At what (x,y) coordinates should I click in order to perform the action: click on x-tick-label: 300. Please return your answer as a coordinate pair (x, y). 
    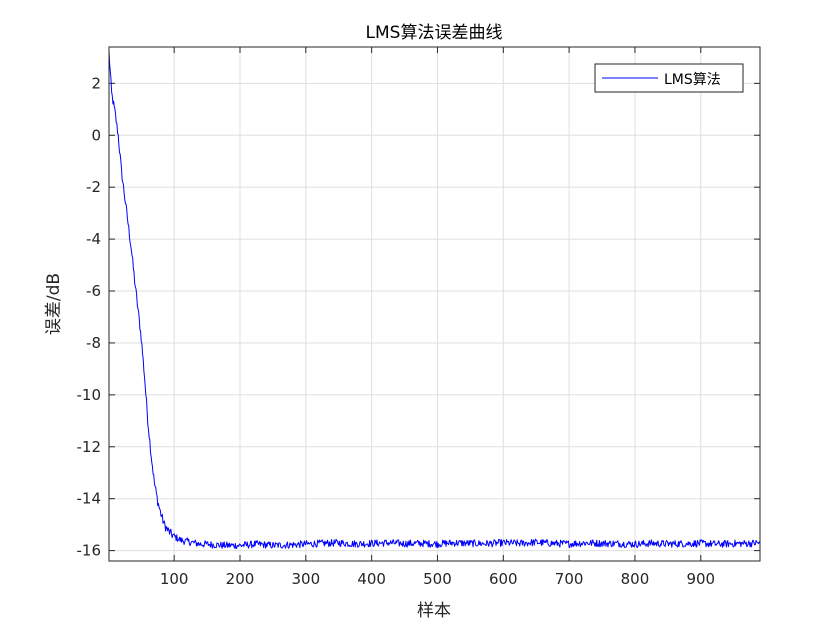
    Looking at the image, I should click on (305, 579).